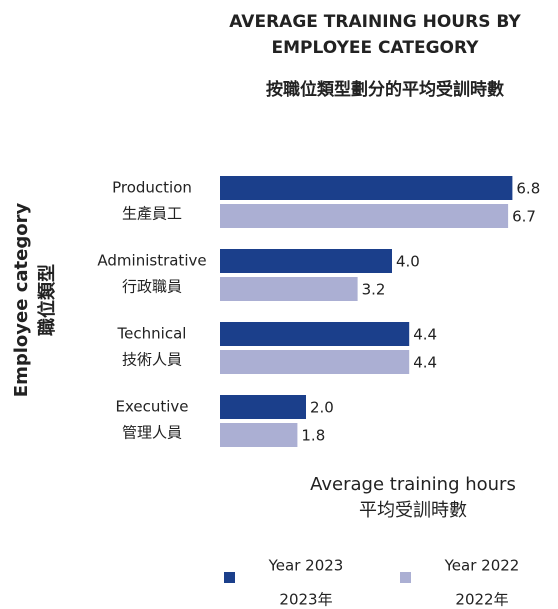 The image size is (558, 609). Describe the element at coordinates (152, 433) in the screenshot. I see `y-tick-label: 管理人員` at that location.